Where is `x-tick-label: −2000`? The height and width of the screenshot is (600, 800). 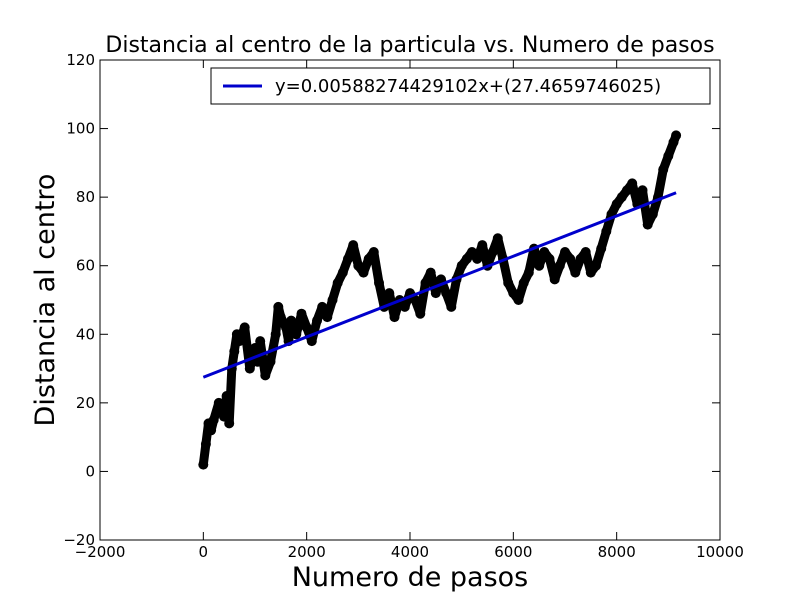
x-tick-label: −2000 is located at coordinates (100, 552).